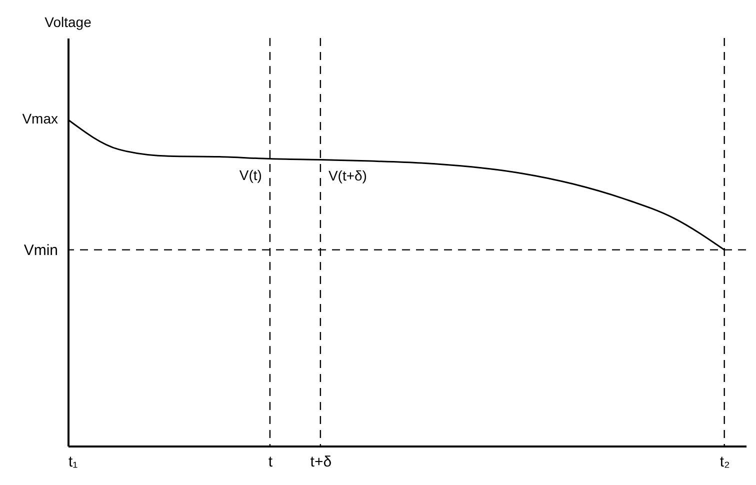  I want to click on x-tick-label: t, so click(271, 462).